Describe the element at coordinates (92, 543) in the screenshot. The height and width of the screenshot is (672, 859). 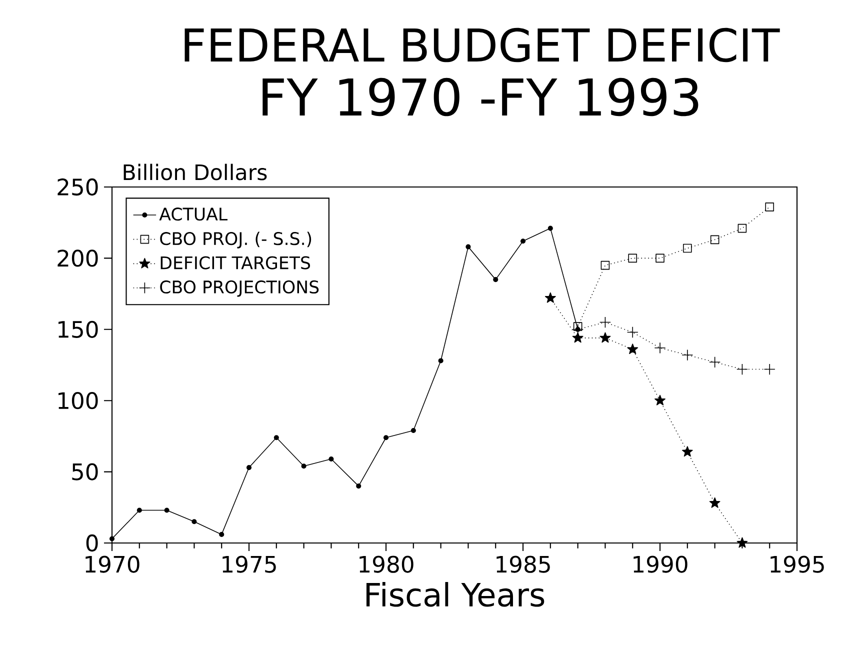
I see `y-tick-label: 0` at that location.